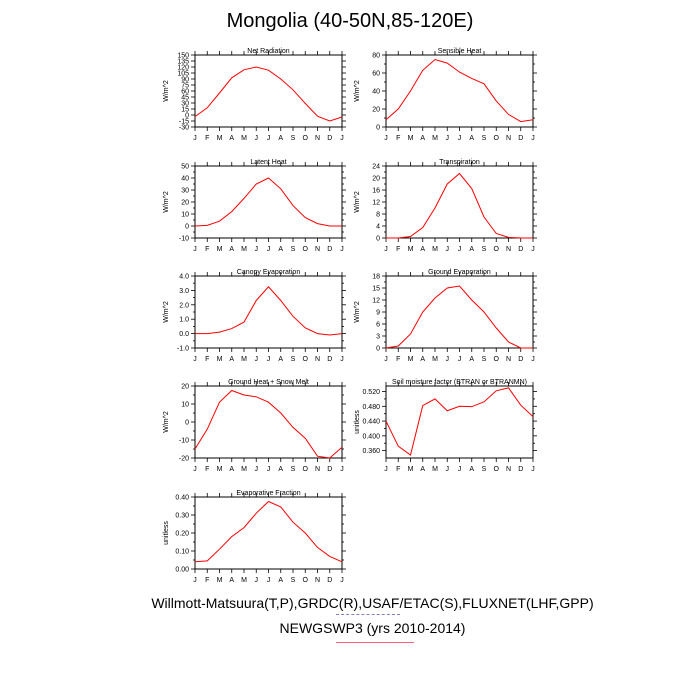 The width and height of the screenshot is (700, 700). I want to click on y-tick-label: 45, so click(185, 98).